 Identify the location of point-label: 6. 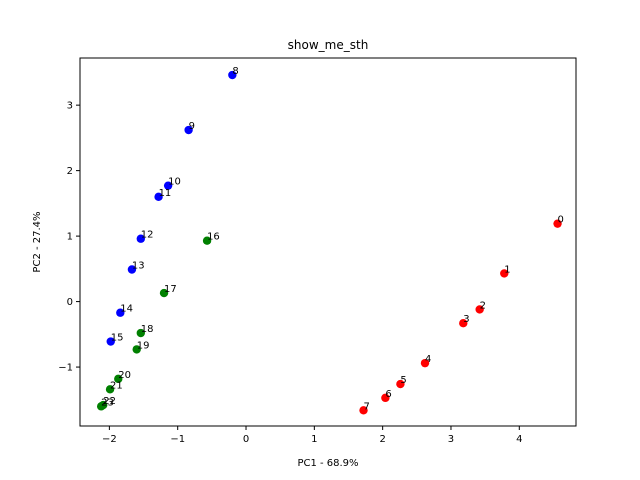
(388, 394).